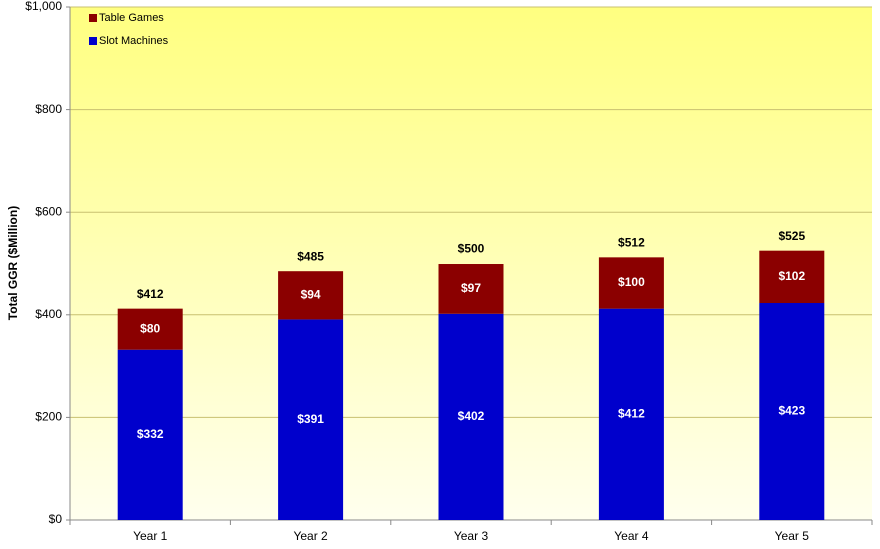 Image resolution: width=880 pixels, height=549 pixels. Describe the element at coordinates (134, 41) in the screenshot. I see `legend-label: Slot Machines` at that location.